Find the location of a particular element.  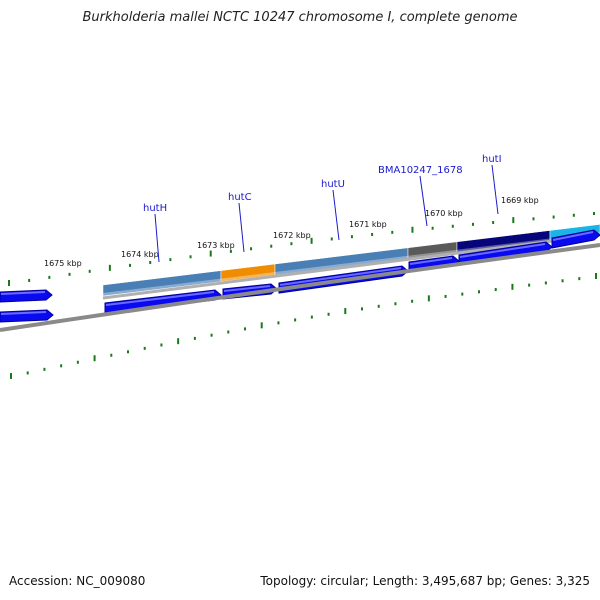

accession-text: Accession: NC_009080 is located at coordinates (77, 581).